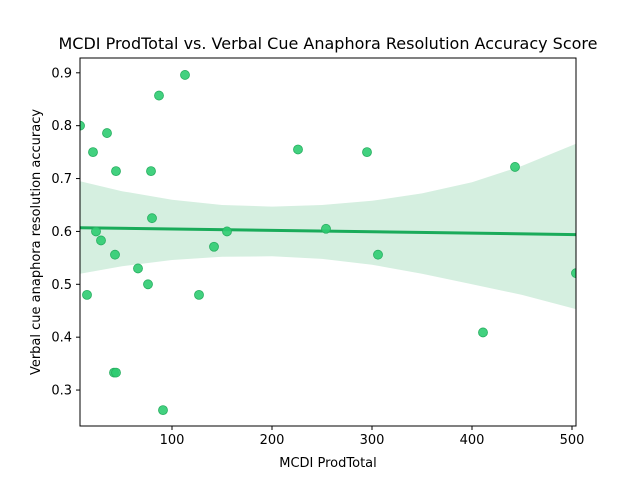 Image resolution: width=640 pixels, height=480 pixels. What do you see at coordinates (572, 440) in the screenshot?
I see `x-tick-label: 500` at bounding box center [572, 440].